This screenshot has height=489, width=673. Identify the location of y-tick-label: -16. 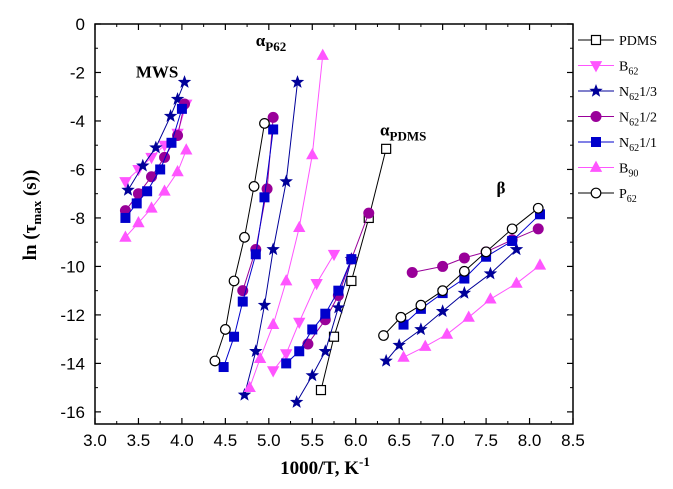
(72, 412).